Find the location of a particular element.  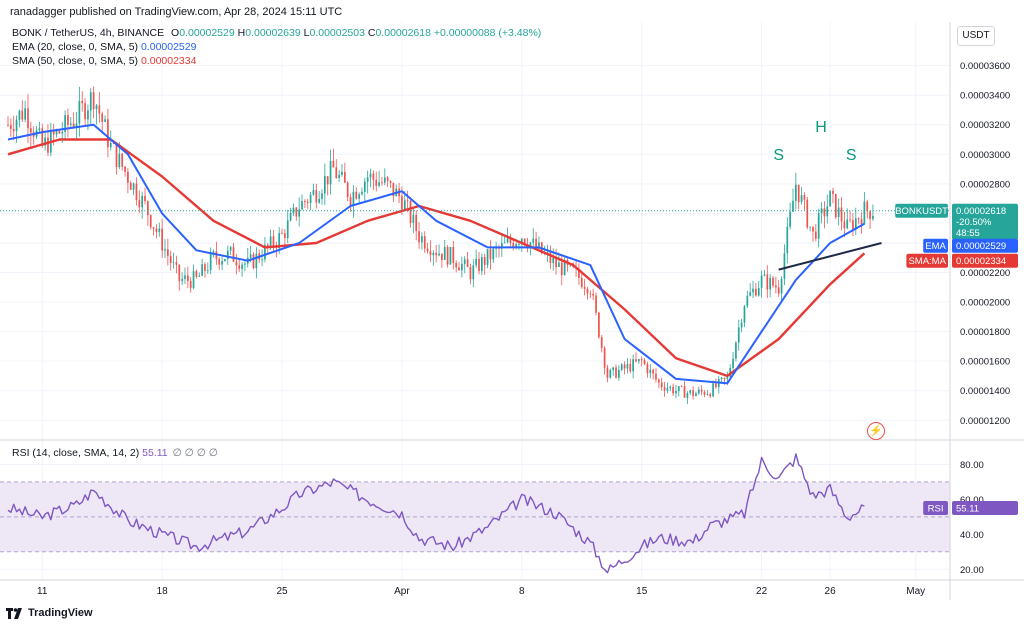

sma-legend-value: 0.00002334 is located at coordinates (168, 61).